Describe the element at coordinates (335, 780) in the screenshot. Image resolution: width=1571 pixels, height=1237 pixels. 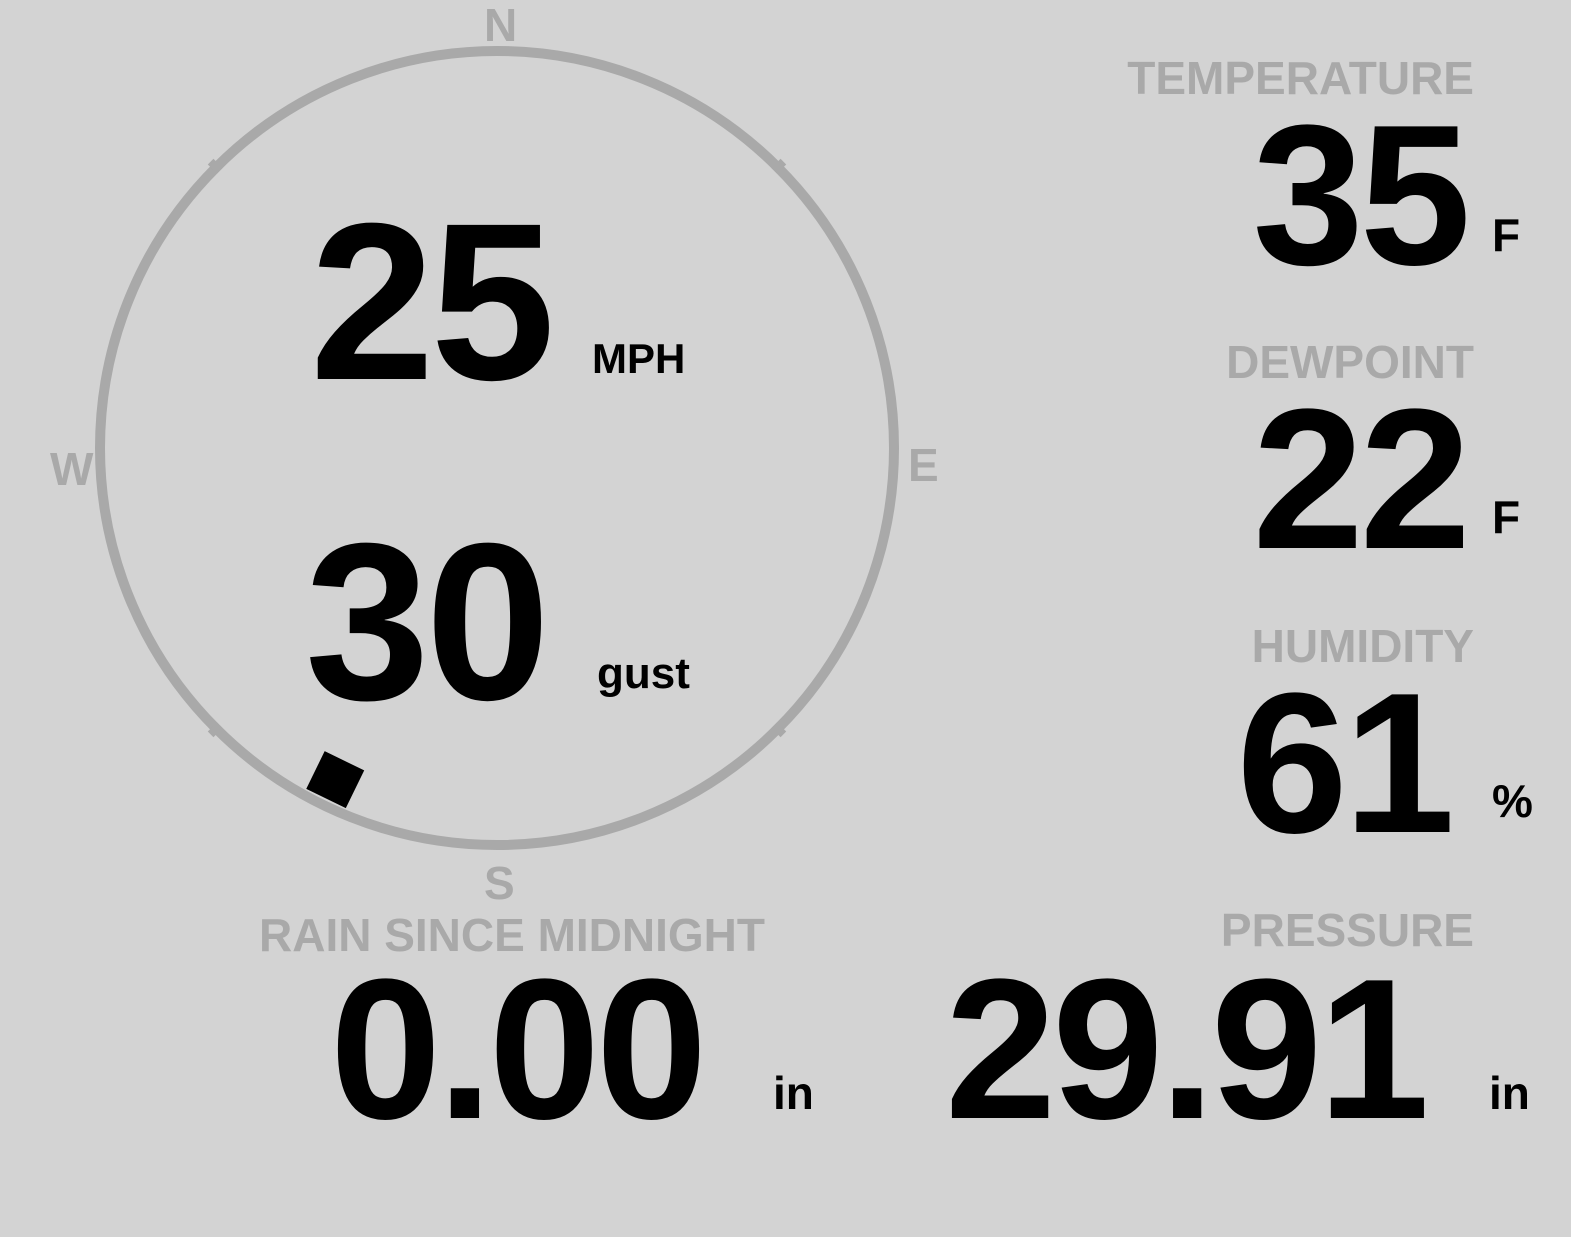
I see `wind-direction-marker` at that location.